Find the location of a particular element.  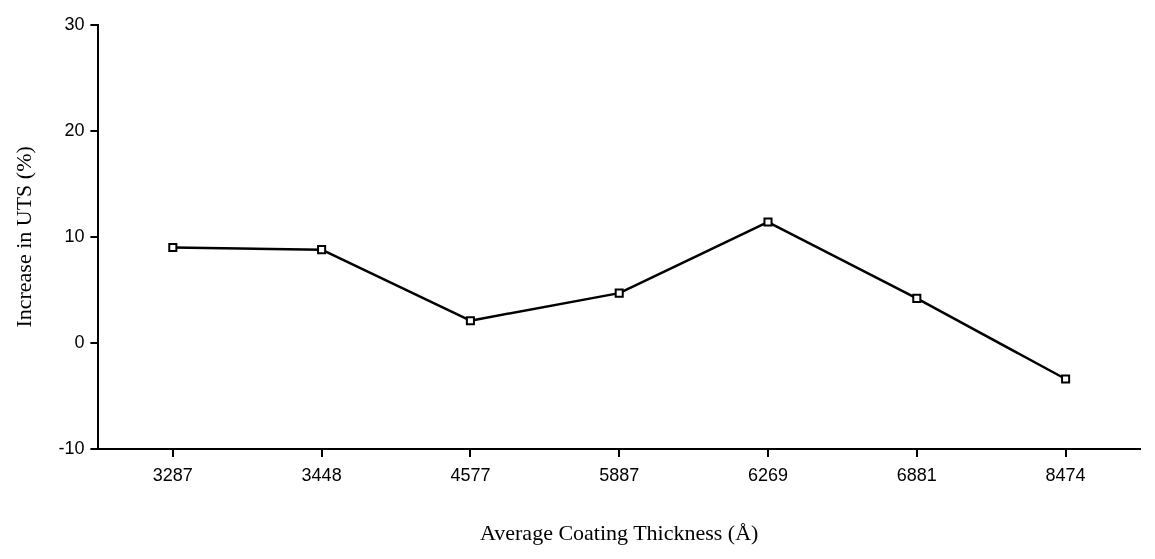

x-tick-label: 3287 is located at coordinates (172, 474).